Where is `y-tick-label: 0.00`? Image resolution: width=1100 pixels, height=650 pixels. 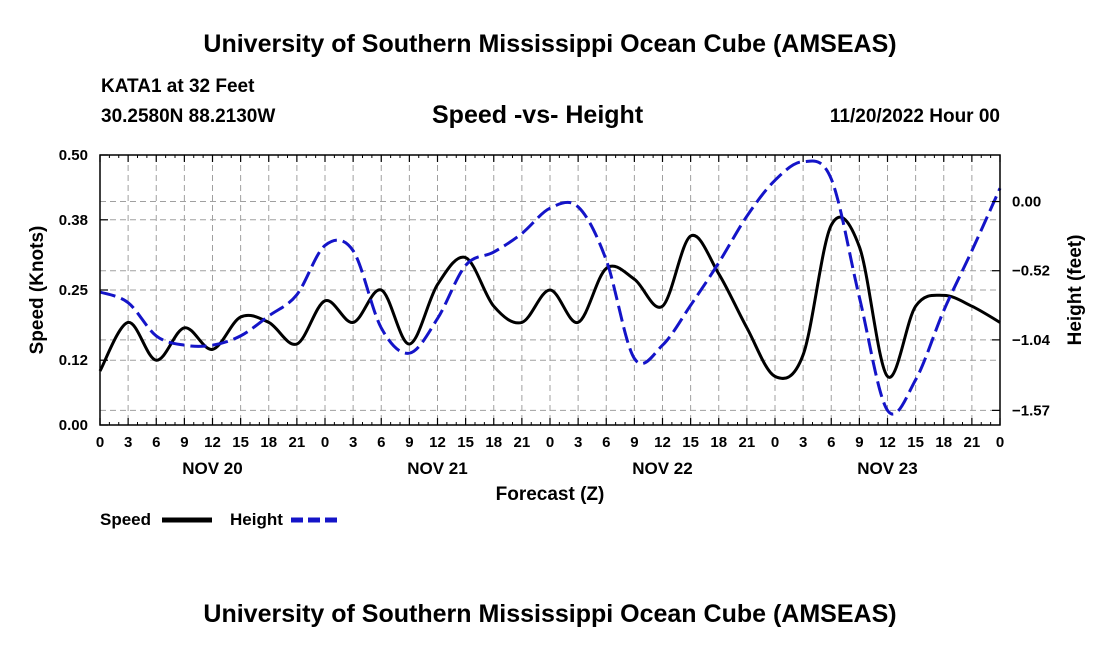 y-tick-label: 0.00 is located at coordinates (73, 425).